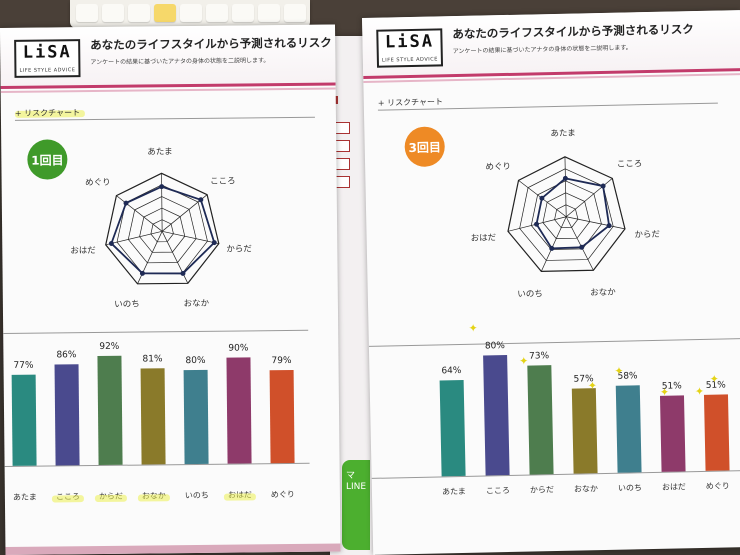 Image resolution: width=740 pixels, height=555 pixels. I want to click on bar-category-label: おはだ, so click(673, 487).